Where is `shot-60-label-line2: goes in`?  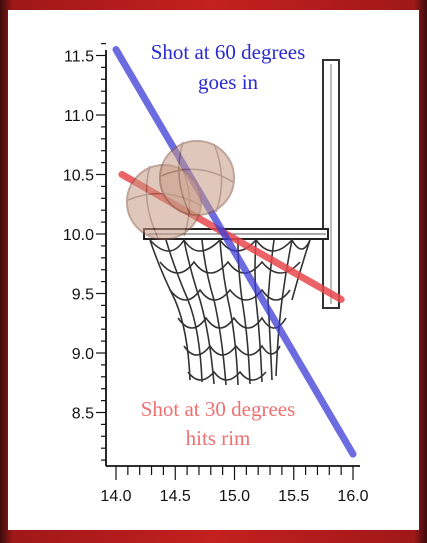
shot-60-label-line2: goes in is located at coordinates (228, 82).